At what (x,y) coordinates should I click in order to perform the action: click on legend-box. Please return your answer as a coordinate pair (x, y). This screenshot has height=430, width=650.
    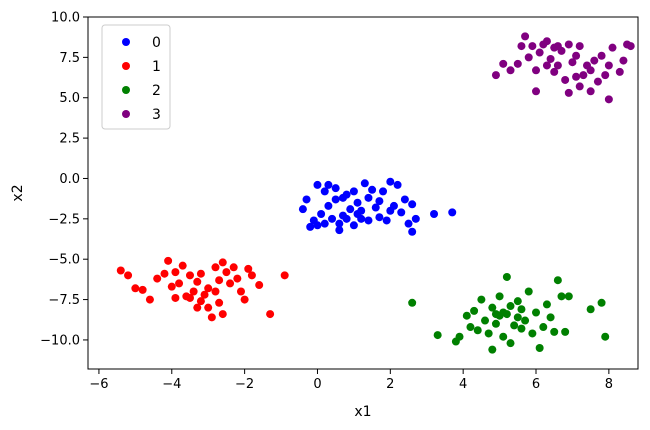
    Looking at the image, I should click on (136, 77).